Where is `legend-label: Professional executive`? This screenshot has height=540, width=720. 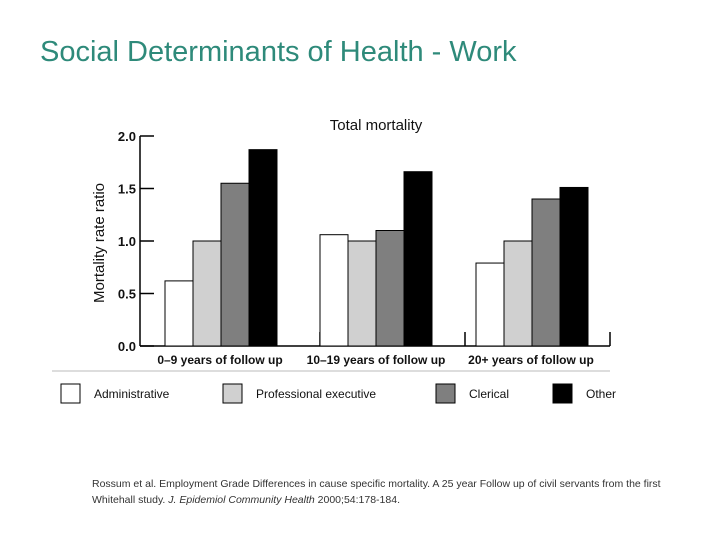
legend-label: Professional executive is located at coordinates (316, 394).